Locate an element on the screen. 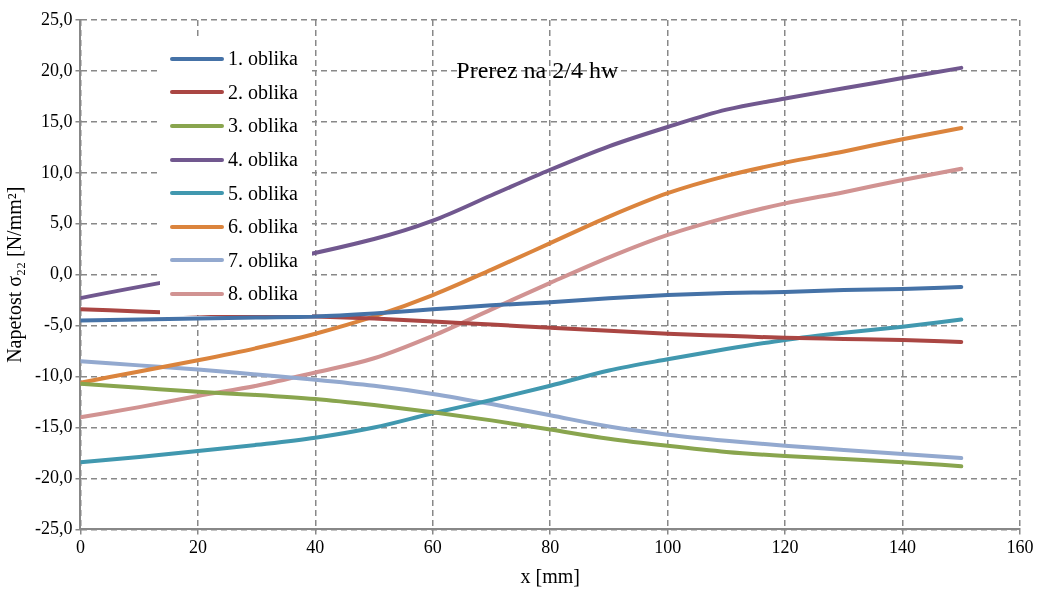 The image size is (1040, 594). x-axis-title: x [mm] is located at coordinates (550, 576).